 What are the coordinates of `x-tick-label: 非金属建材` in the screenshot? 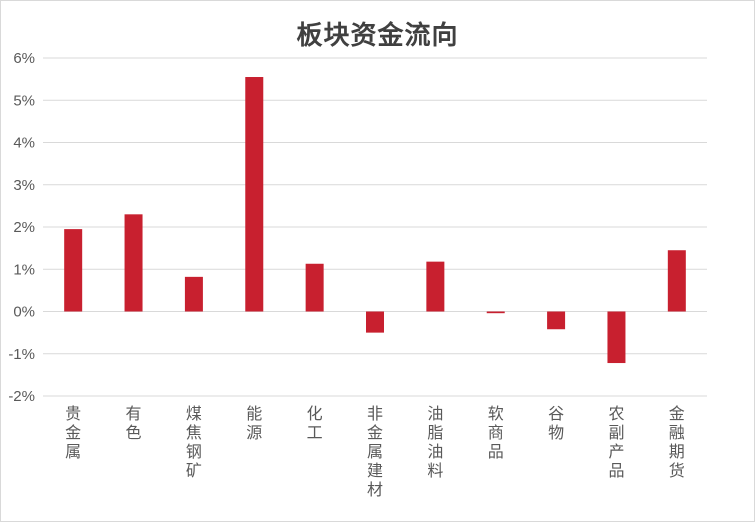 It's located at (375, 451).